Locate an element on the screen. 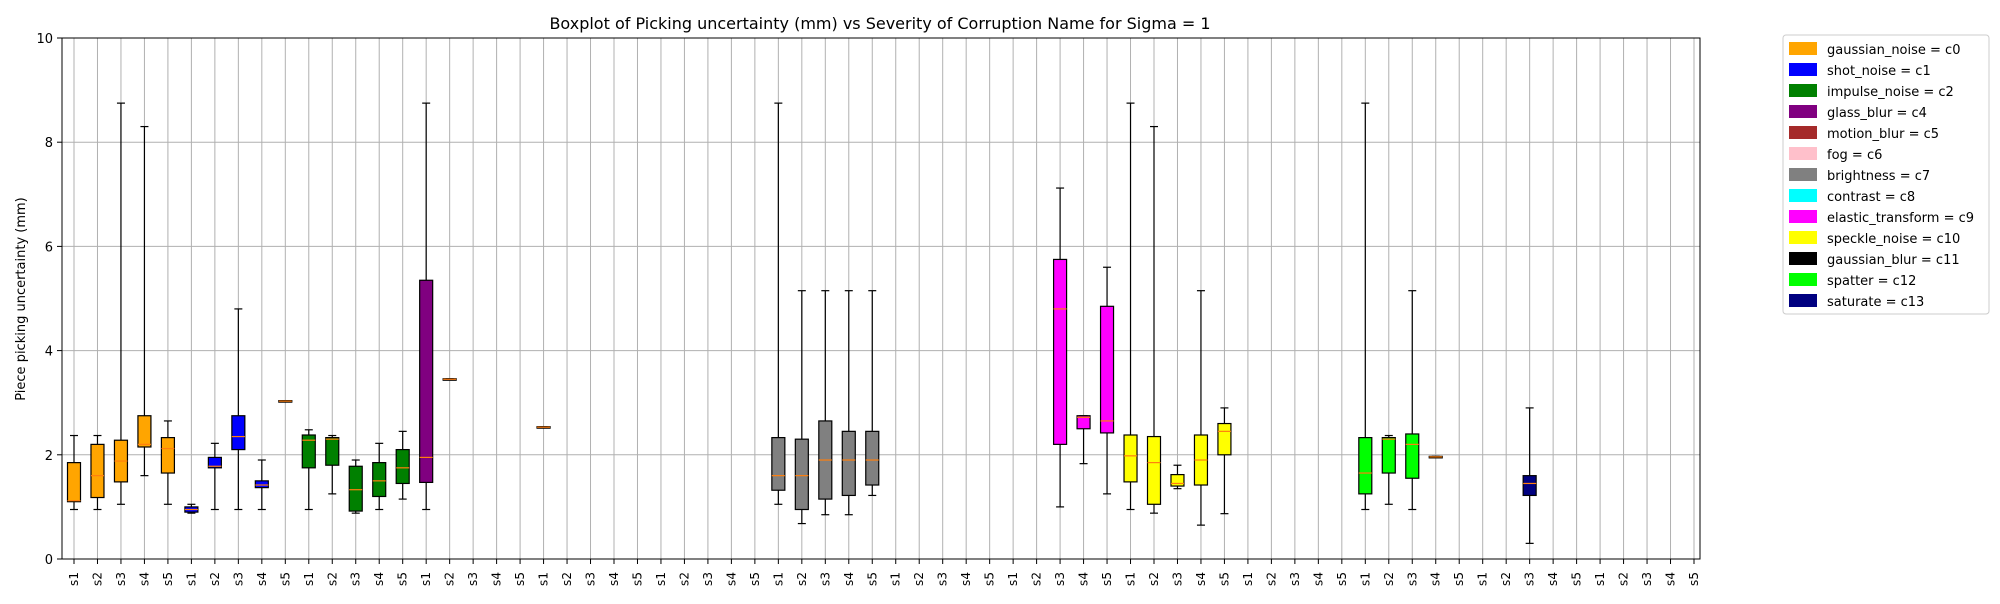 Image resolution: width=2000 pixels, height=604 pixels. legend-label: fog = c6 is located at coordinates (1854, 155).